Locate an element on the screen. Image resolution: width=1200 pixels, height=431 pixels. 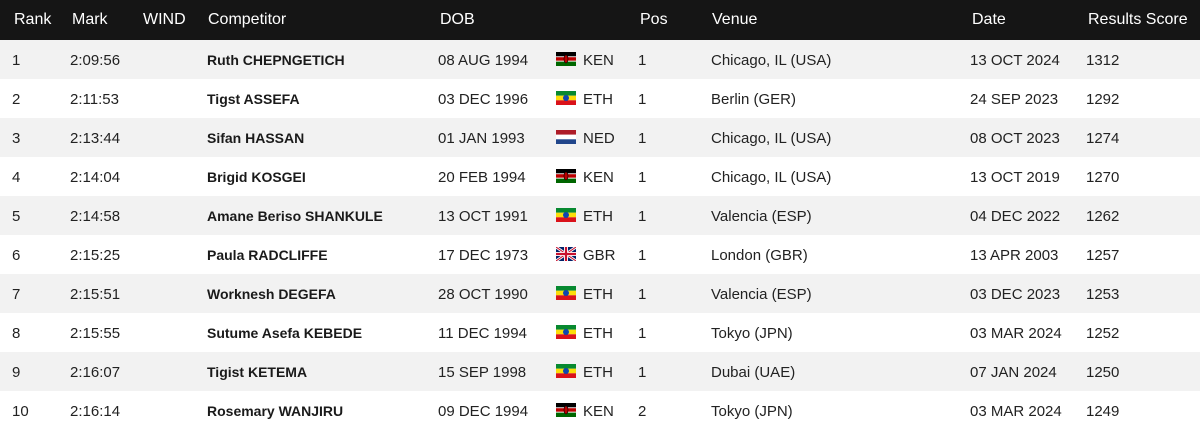
column-header: DOB is located at coordinates (457, 19).